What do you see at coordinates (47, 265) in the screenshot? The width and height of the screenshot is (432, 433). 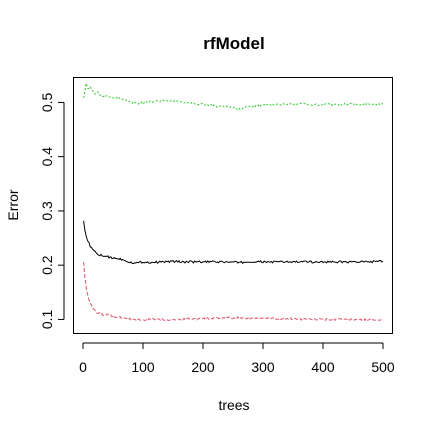 I see `y-tick-label: 0.2` at bounding box center [47, 265].